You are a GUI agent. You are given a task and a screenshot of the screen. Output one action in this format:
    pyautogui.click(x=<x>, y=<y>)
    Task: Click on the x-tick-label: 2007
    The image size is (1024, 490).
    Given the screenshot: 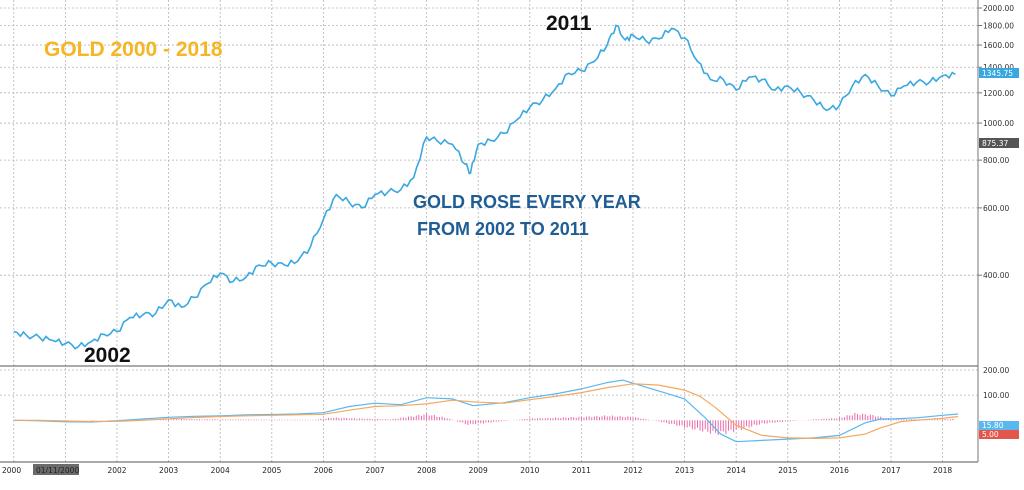 What is the action you would take?
    pyautogui.click(x=374, y=470)
    